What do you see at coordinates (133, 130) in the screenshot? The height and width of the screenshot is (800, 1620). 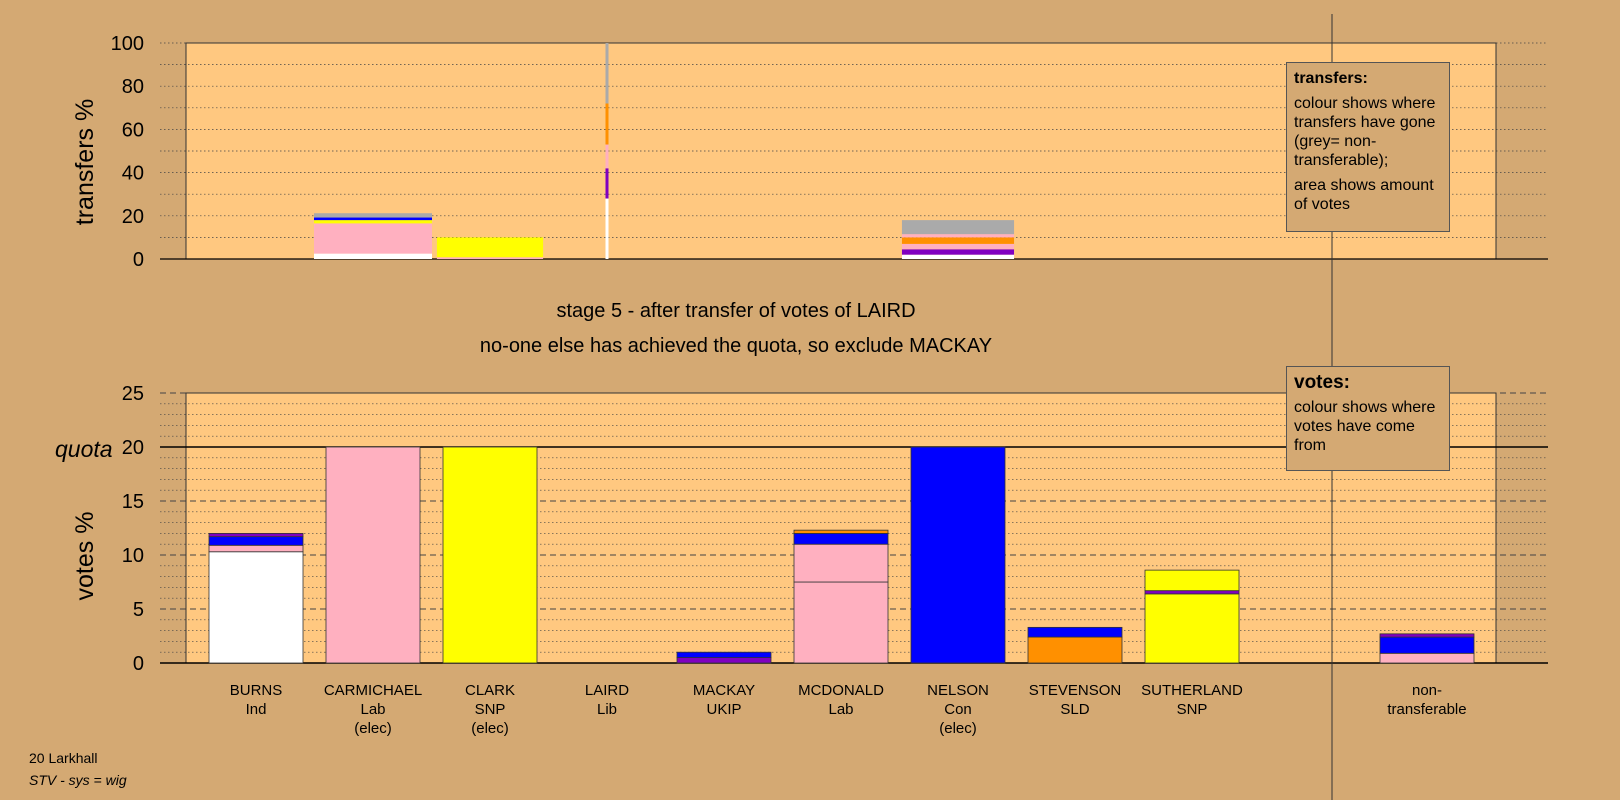 I see `transfers-tick-label: 60` at bounding box center [133, 130].